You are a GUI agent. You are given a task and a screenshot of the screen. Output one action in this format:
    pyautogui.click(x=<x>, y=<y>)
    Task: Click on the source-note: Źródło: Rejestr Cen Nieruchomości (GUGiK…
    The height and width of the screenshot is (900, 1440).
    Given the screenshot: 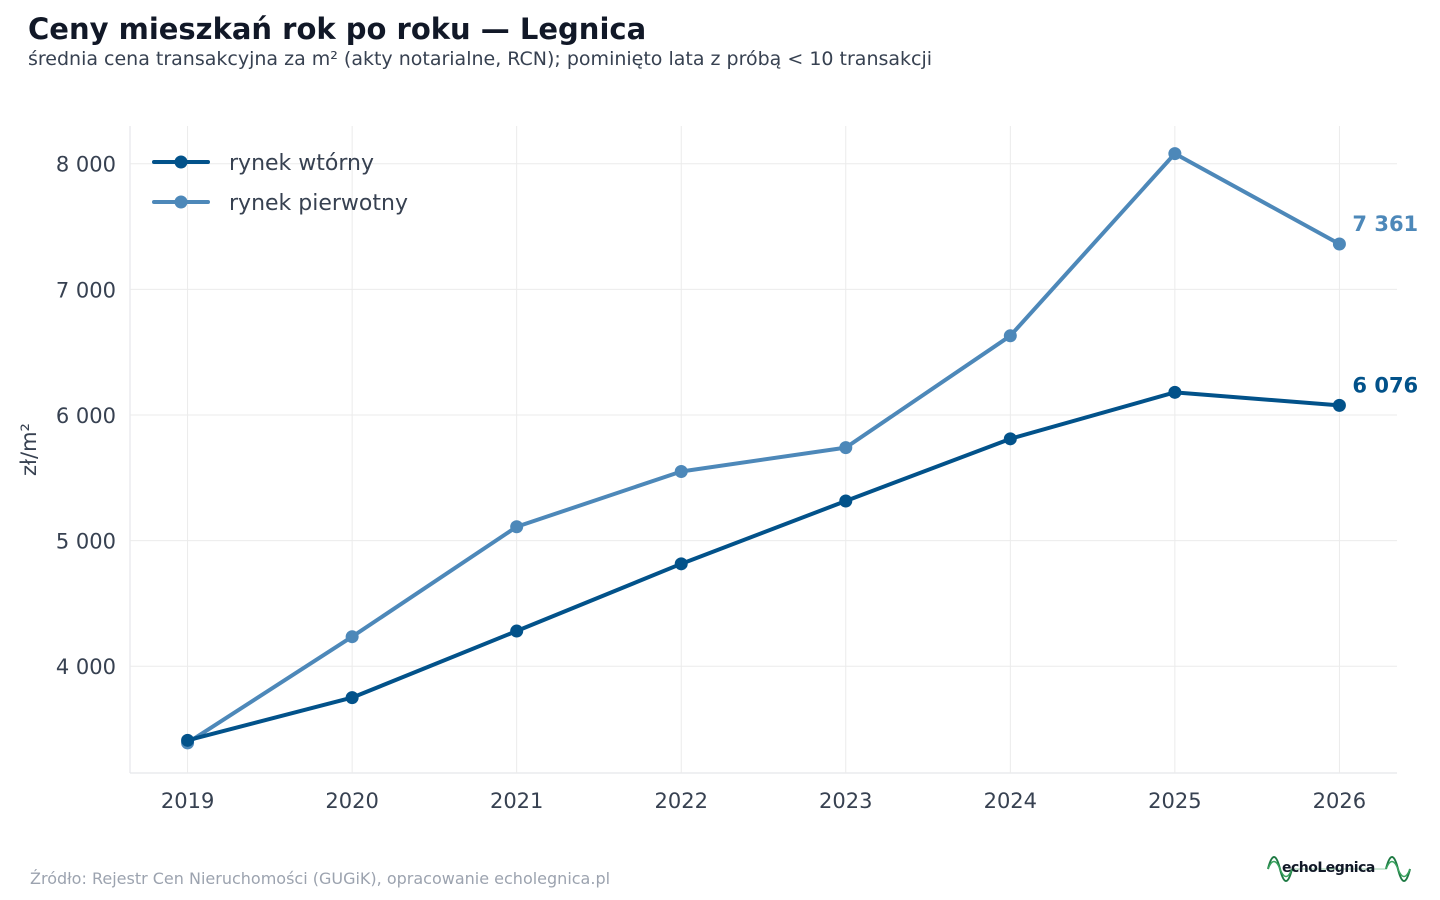 What is the action you would take?
    pyautogui.click(x=320, y=878)
    